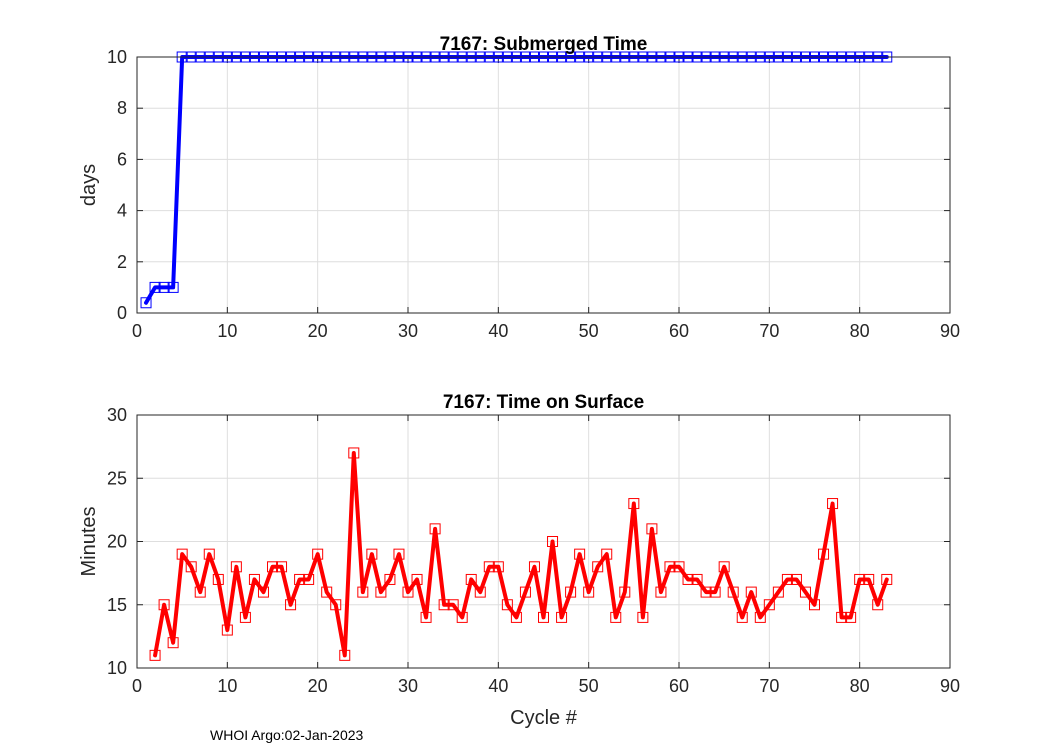 The width and height of the screenshot is (1050, 750). What do you see at coordinates (318, 331) in the screenshot?
I see `x-tick-label: 20` at bounding box center [318, 331].